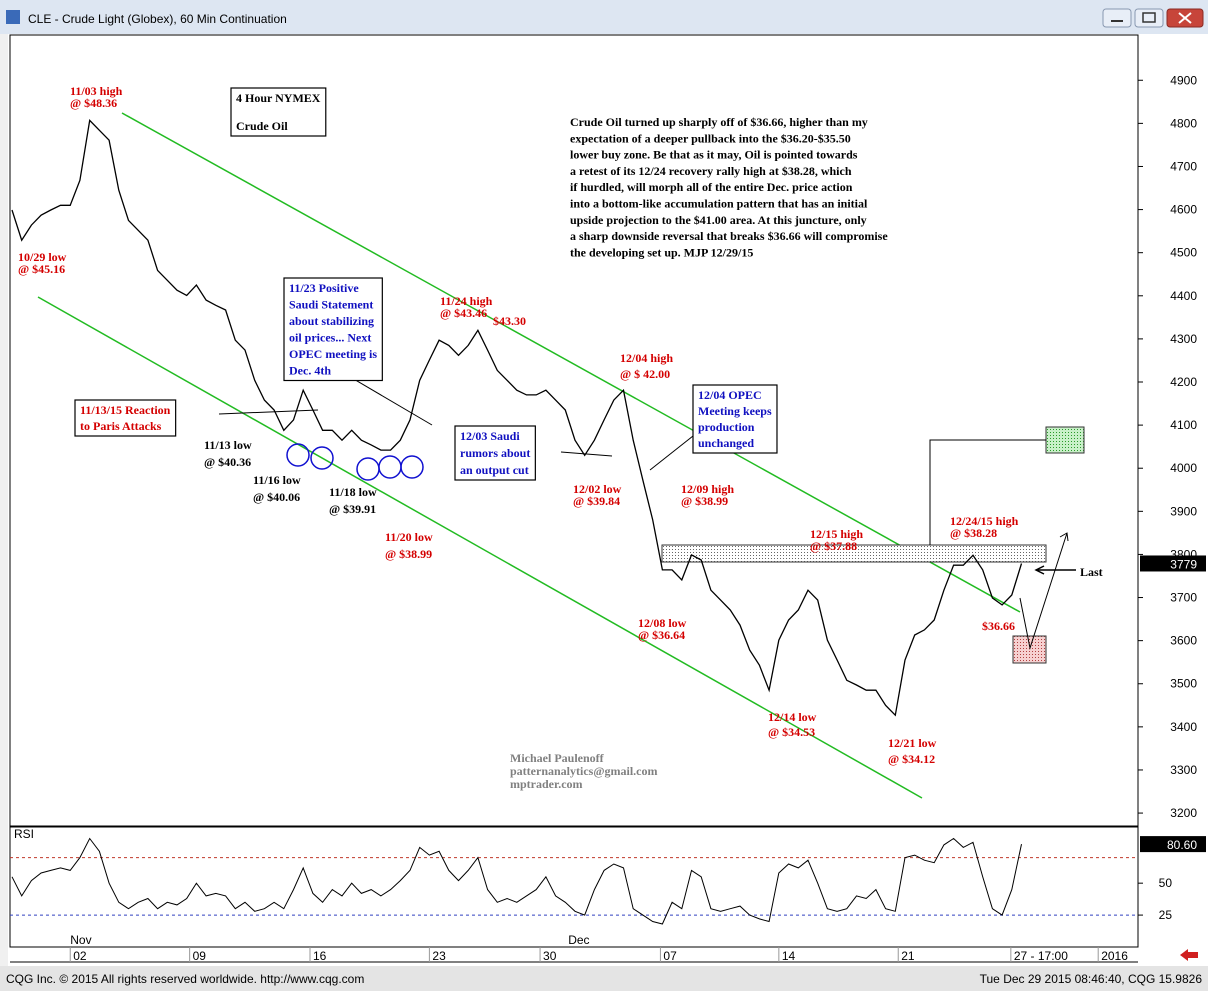 The height and width of the screenshot is (991, 1208). I want to click on x-tick-label: 14, so click(789, 956).